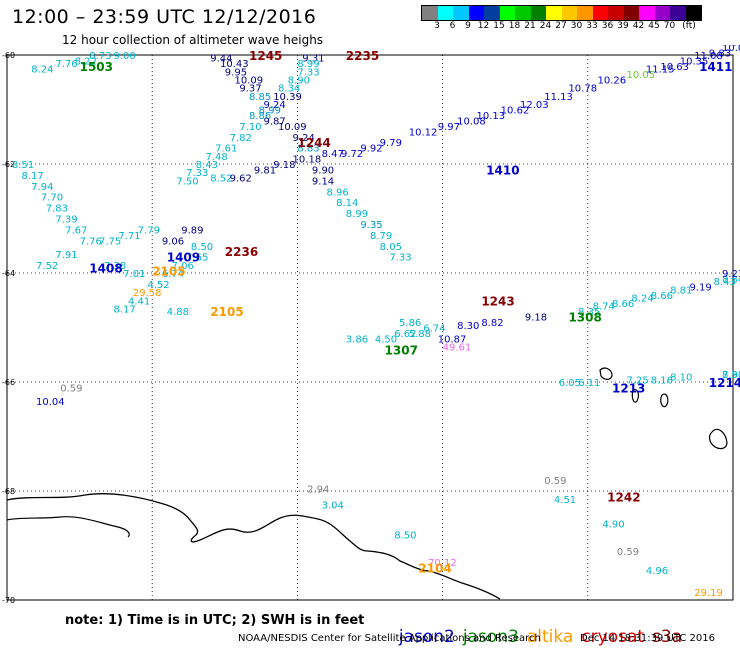 This screenshot has height=650, width=740. What do you see at coordinates (662, 380) in the screenshot?
I see `swh-value: 8.16` at bounding box center [662, 380].